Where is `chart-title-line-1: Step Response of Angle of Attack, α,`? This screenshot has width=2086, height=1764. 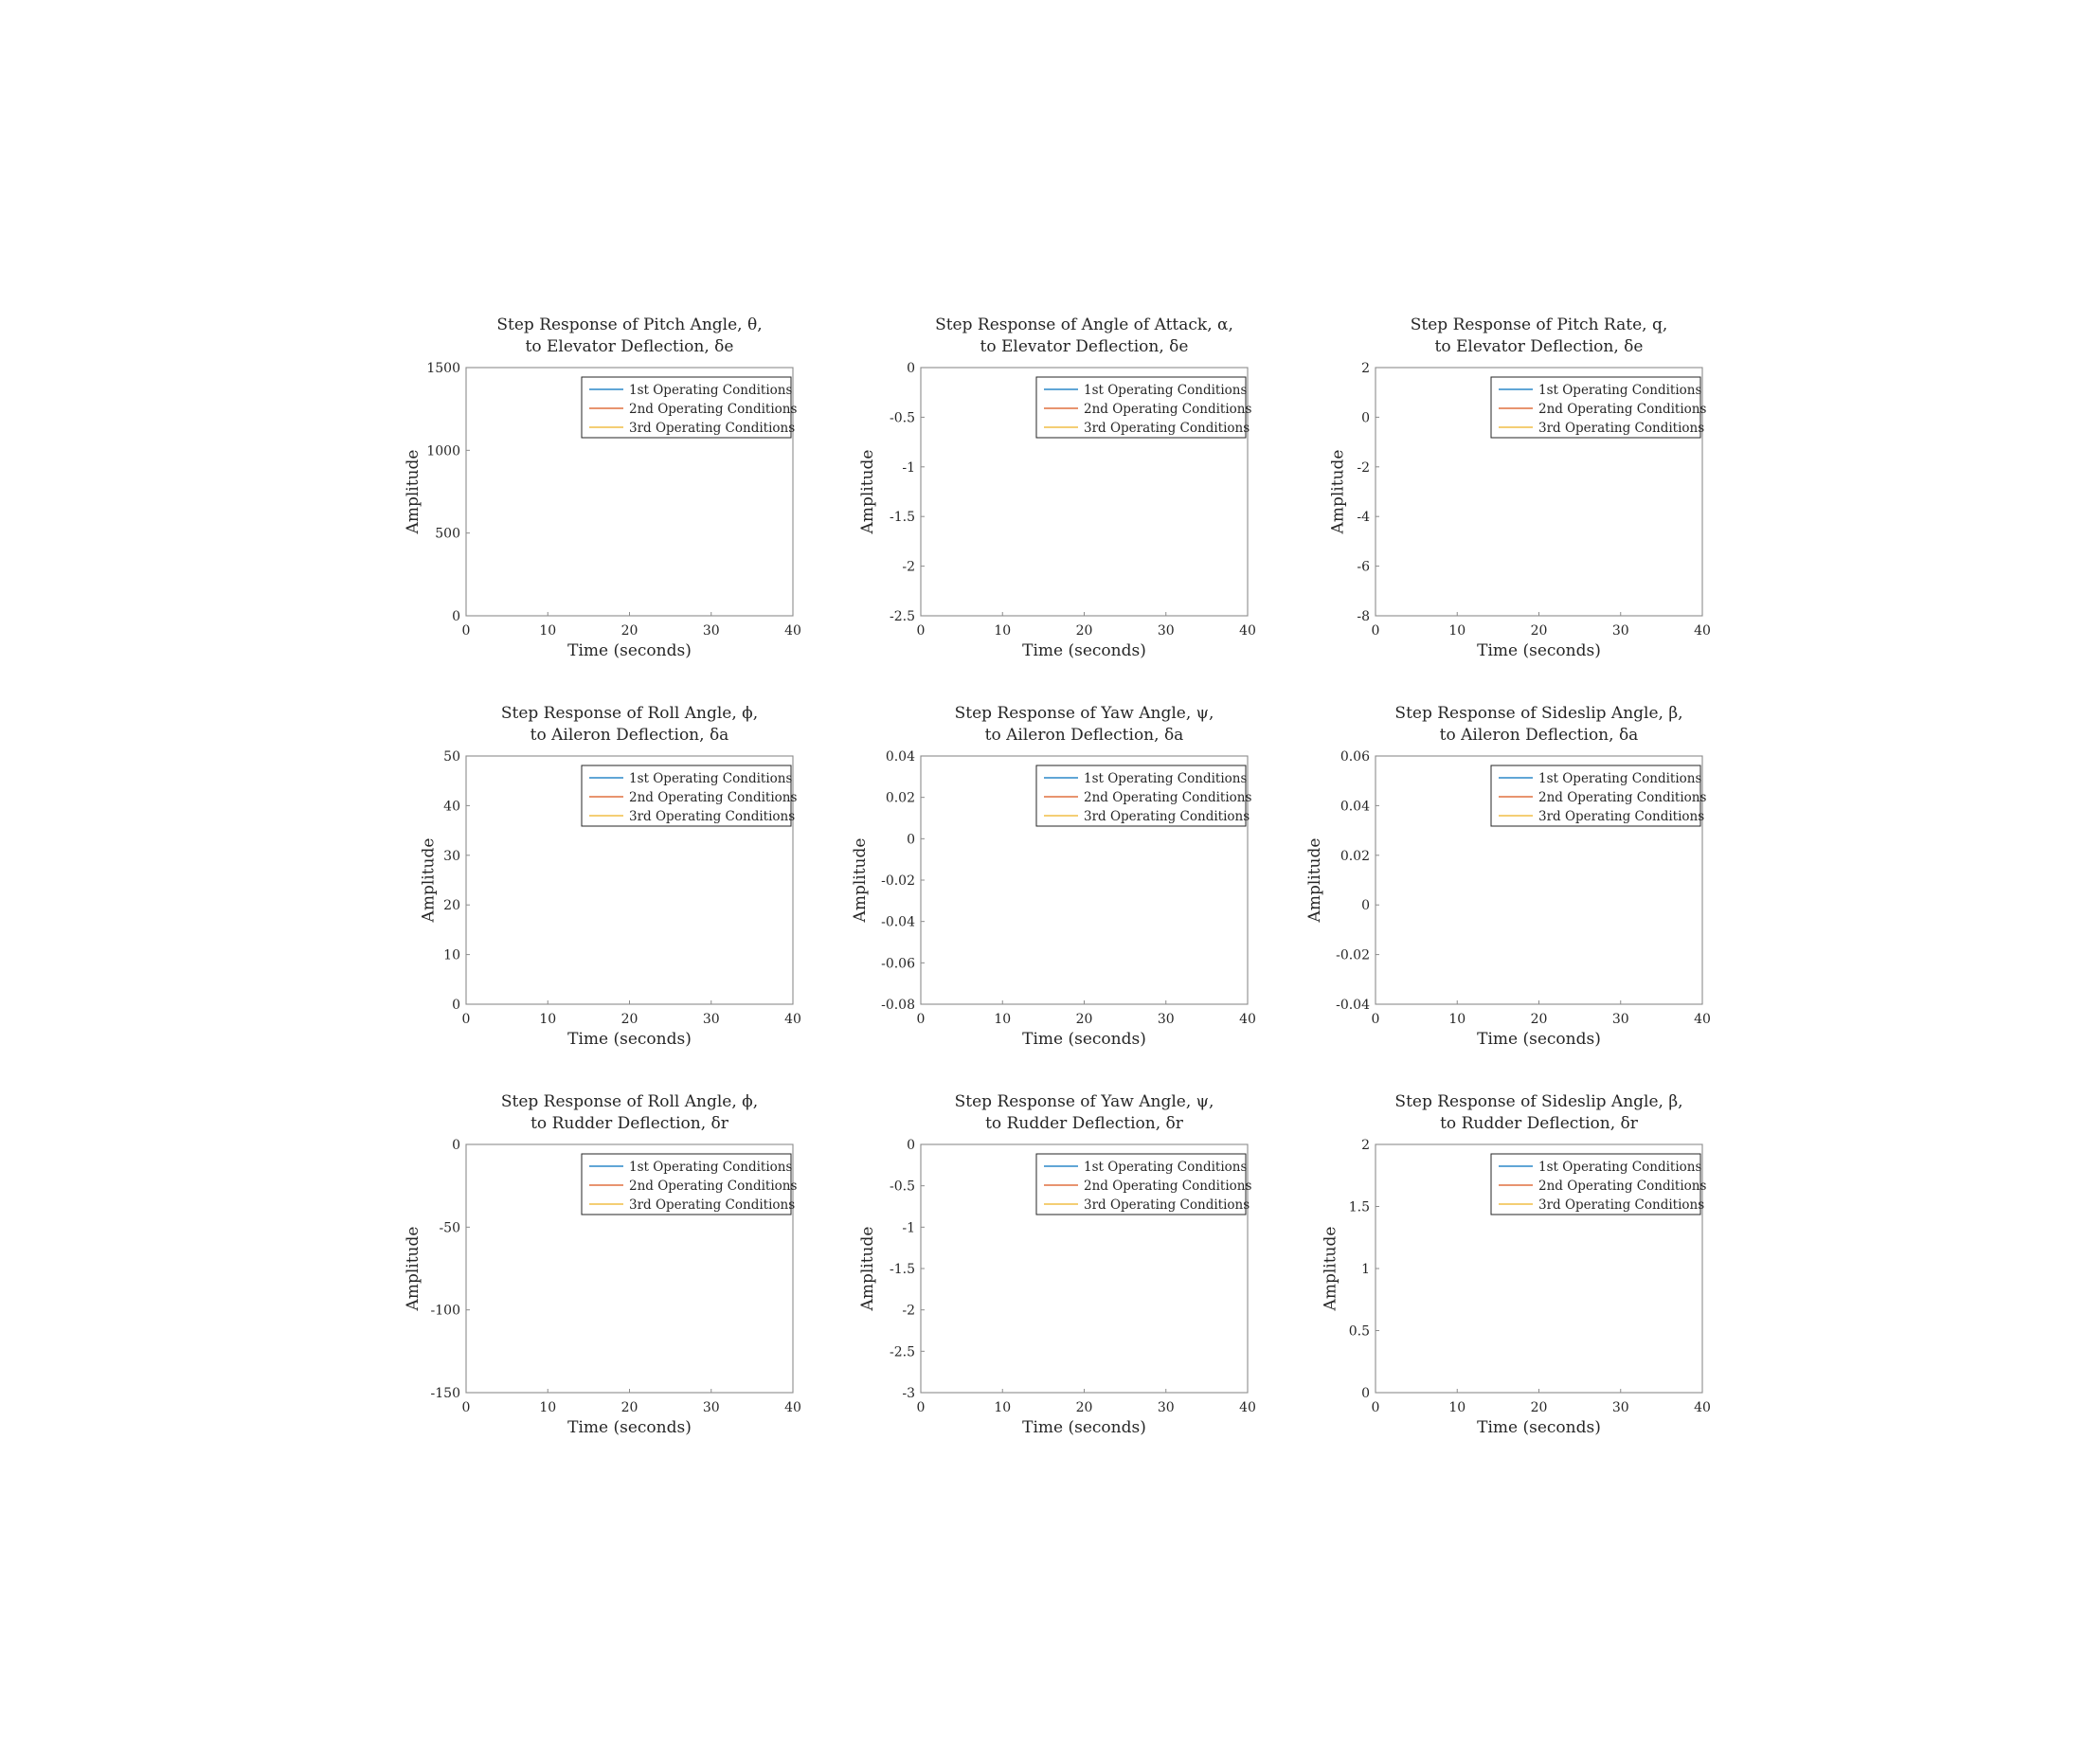
chart-title-line-1: Step Response of Angle of Attack, α, is located at coordinates (1084, 324).